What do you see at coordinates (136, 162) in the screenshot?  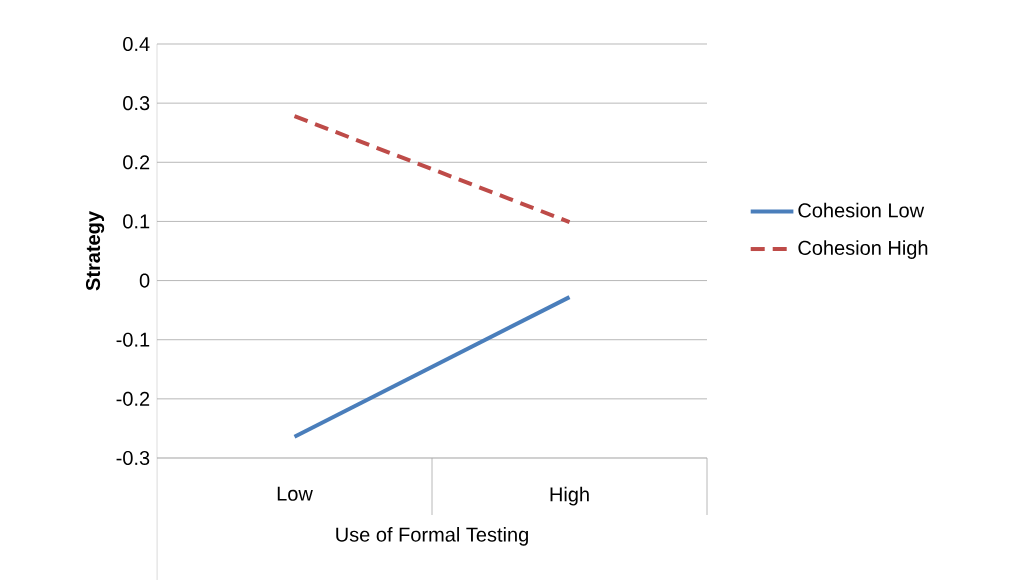 I see `y-tick-label: 0.2` at bounding box center [136, 162].